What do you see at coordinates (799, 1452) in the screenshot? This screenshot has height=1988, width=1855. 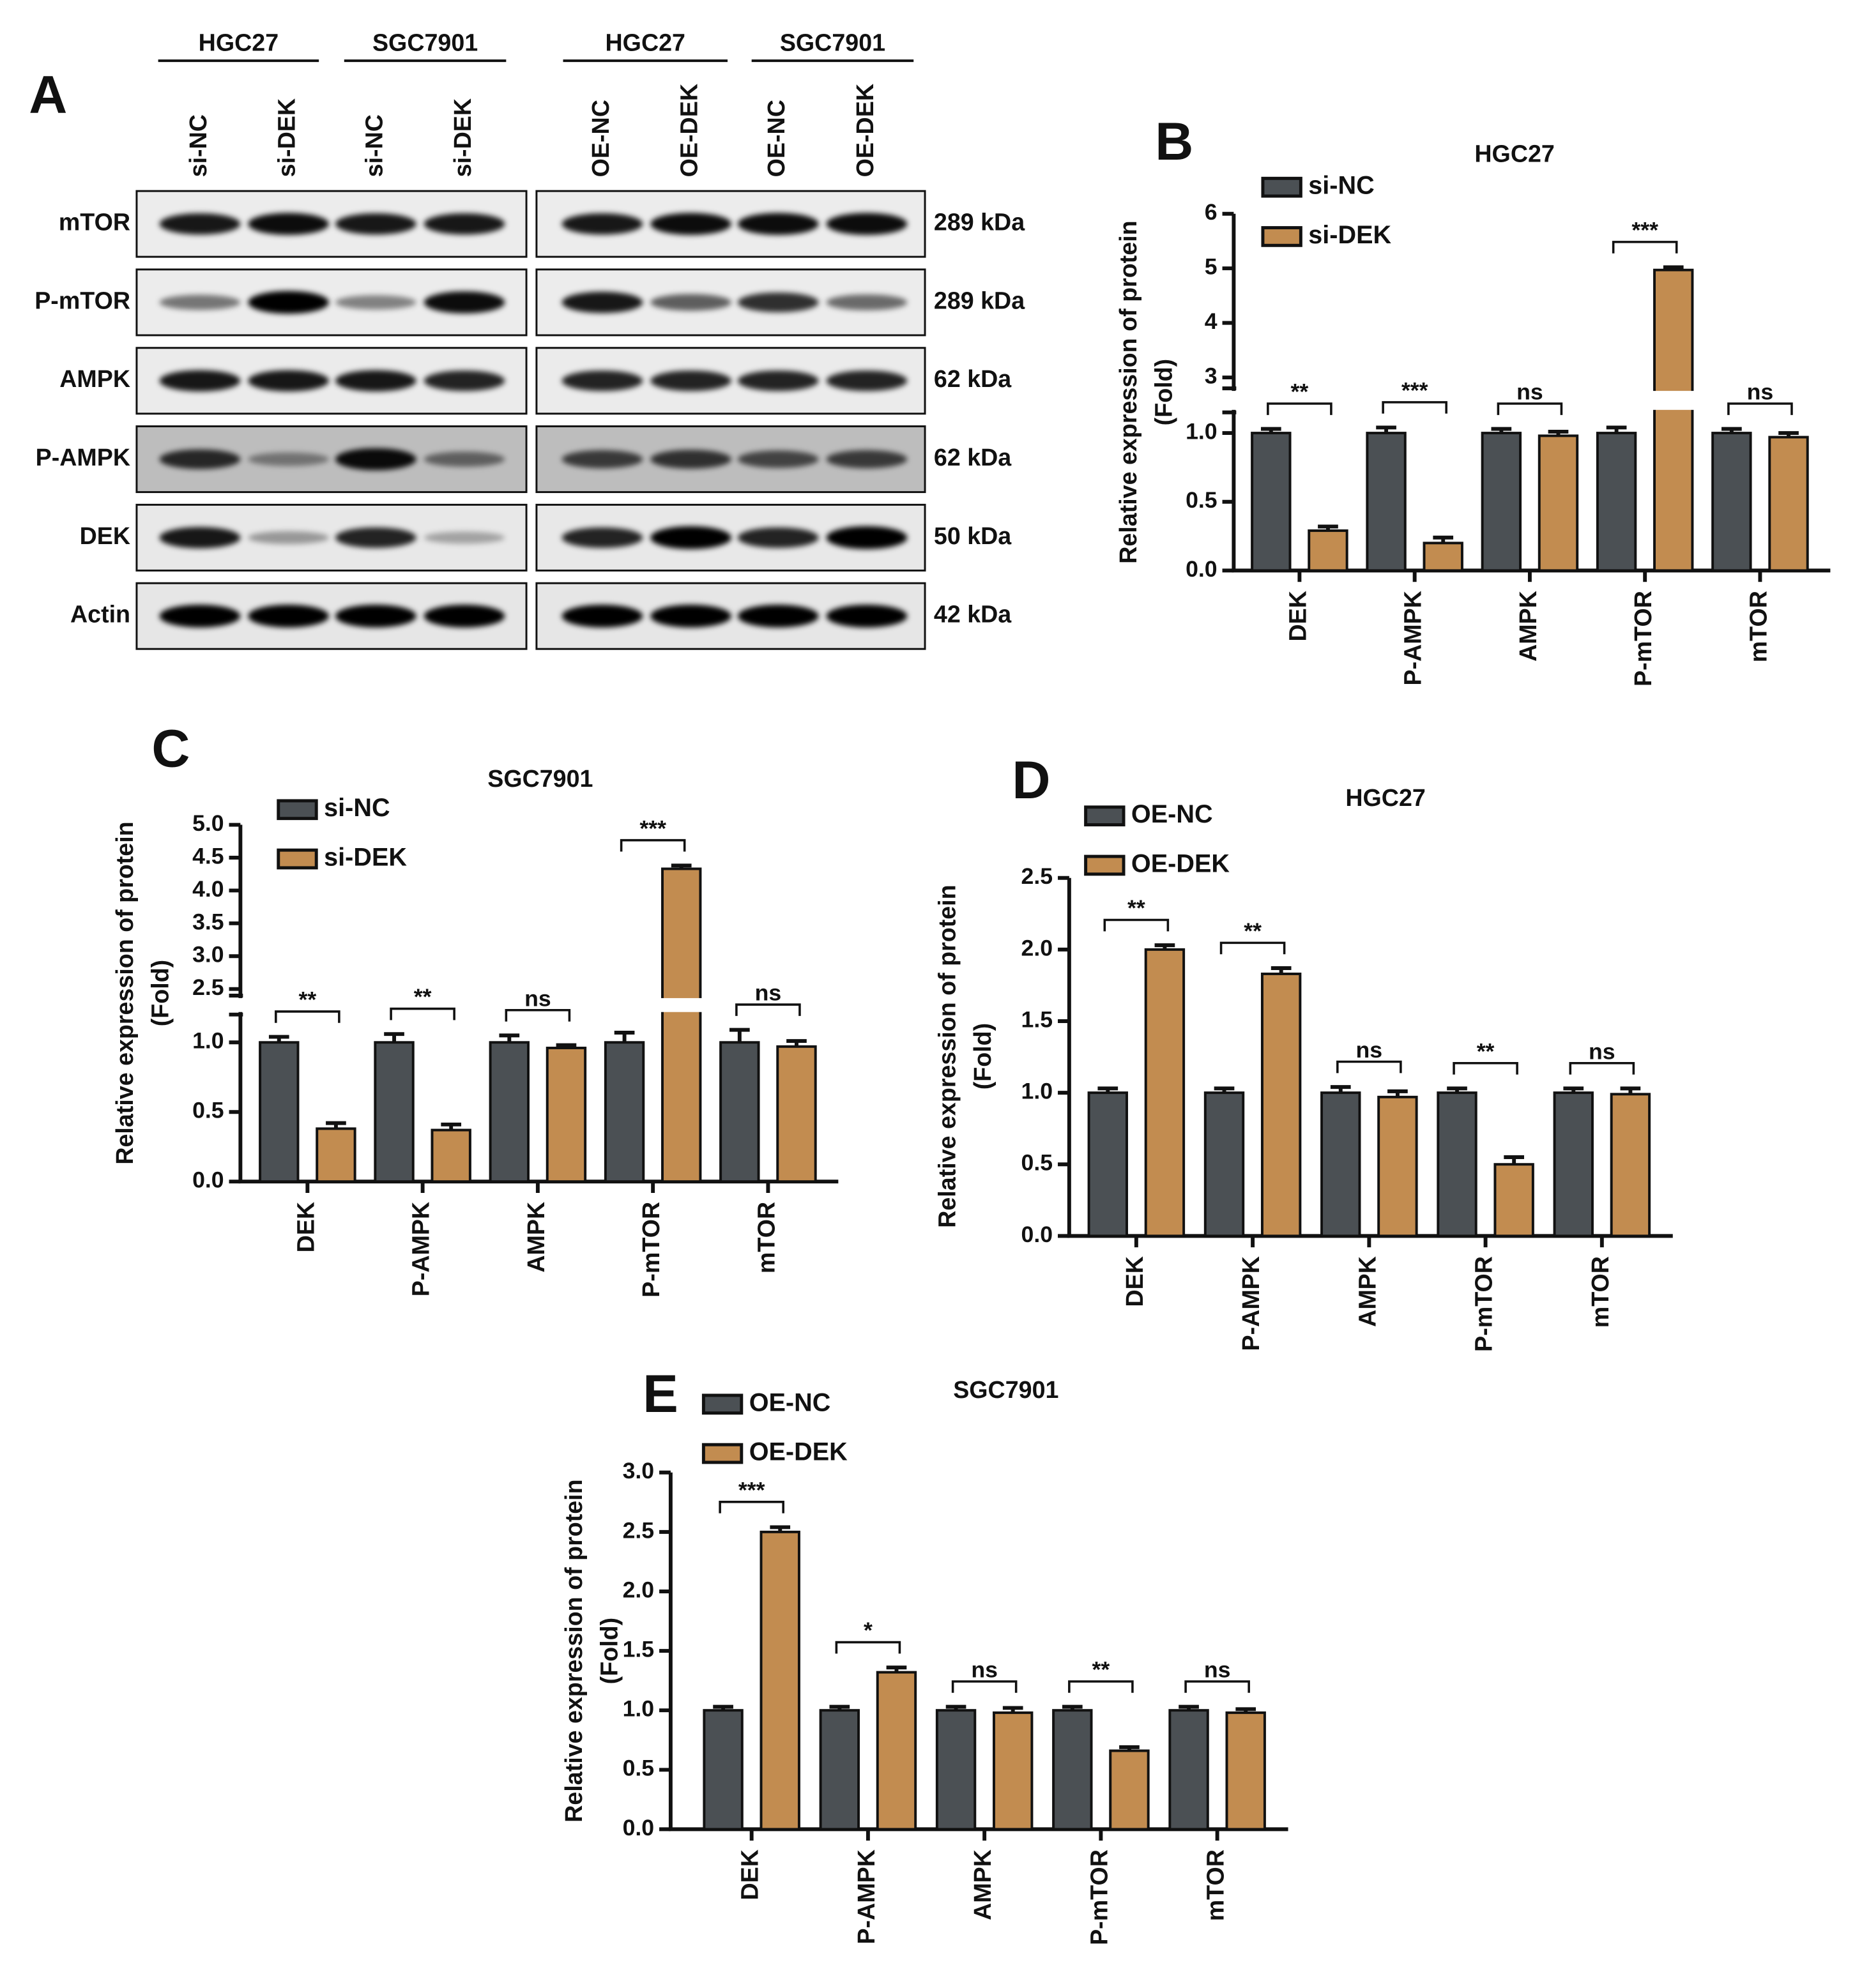 I see `legend-label: OE-DEK` at bounding box center [799, 1452].